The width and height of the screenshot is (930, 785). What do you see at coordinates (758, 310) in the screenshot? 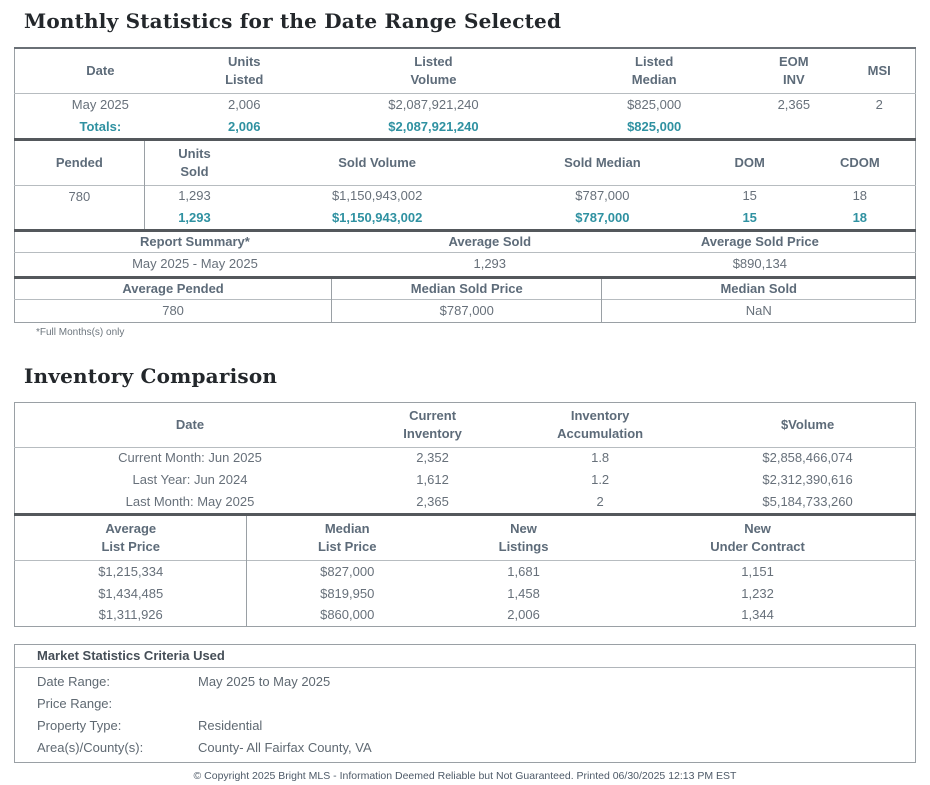
I see `data-cell: NaN` at bounding box center [758, 310].